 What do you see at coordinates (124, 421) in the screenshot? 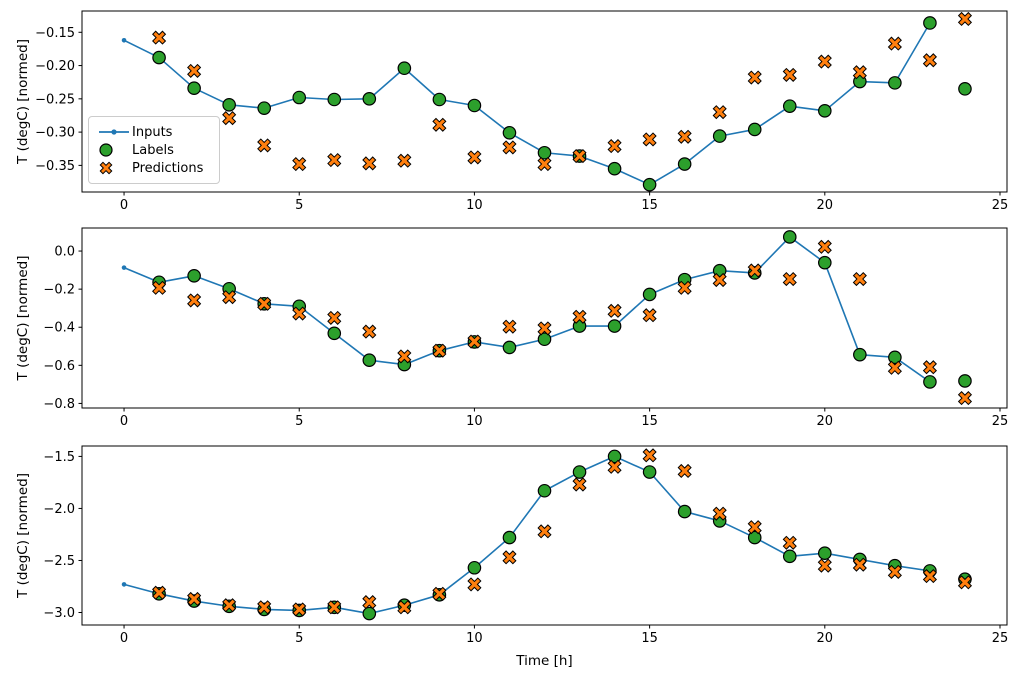
I see `x-tick-label: 0` at bounding box center [124, 421].